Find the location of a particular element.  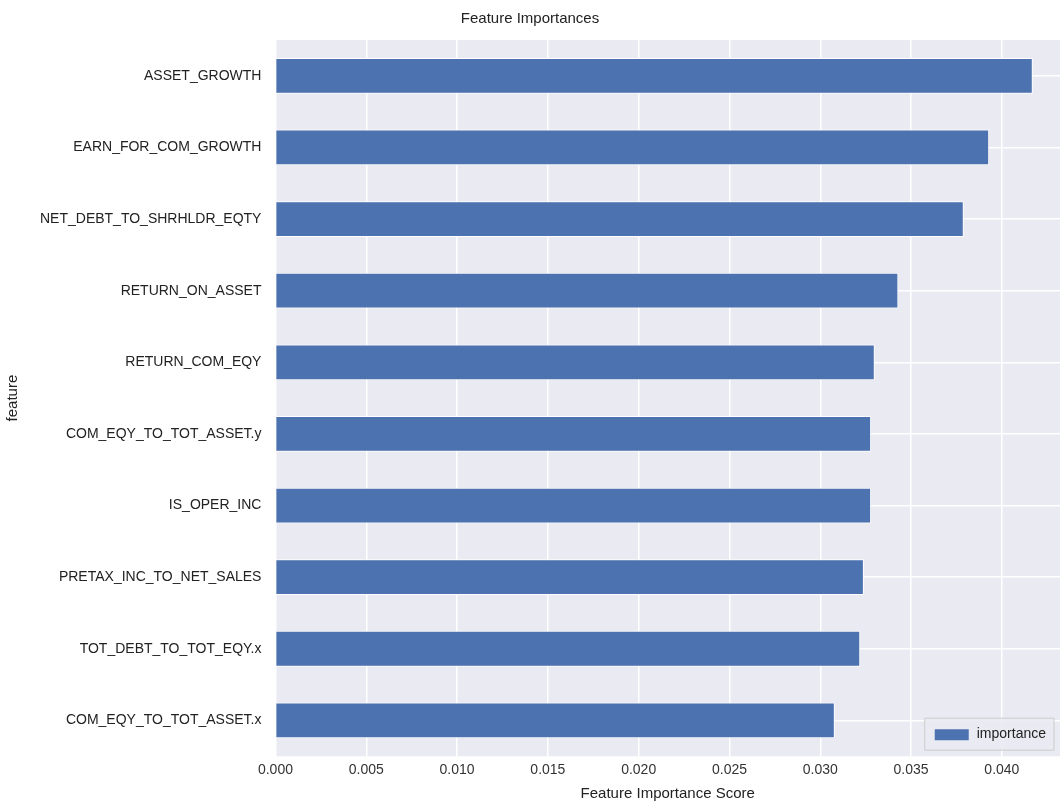

x-tick-label: 0.025 is located at coordinates (729, 769).